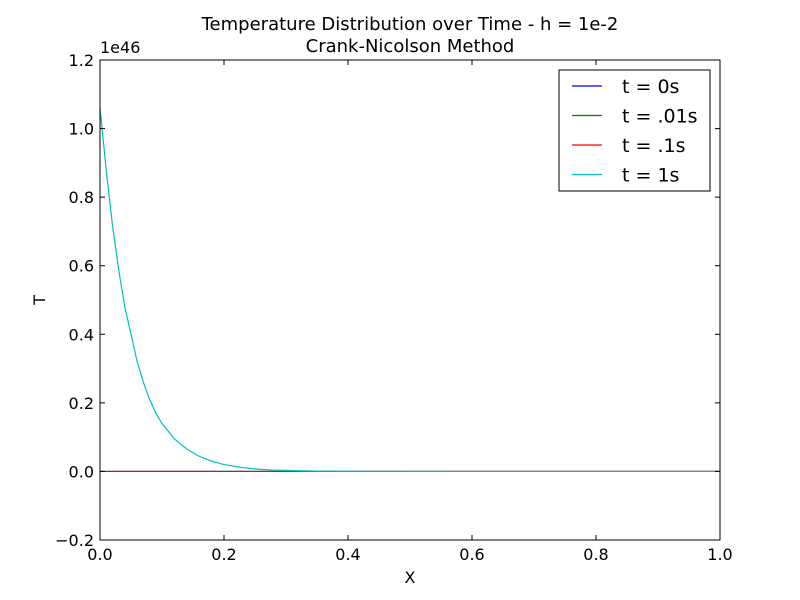 The image size is (800, 600). I want to click on y-tick-label-4: 0.6, so click(81, 266).